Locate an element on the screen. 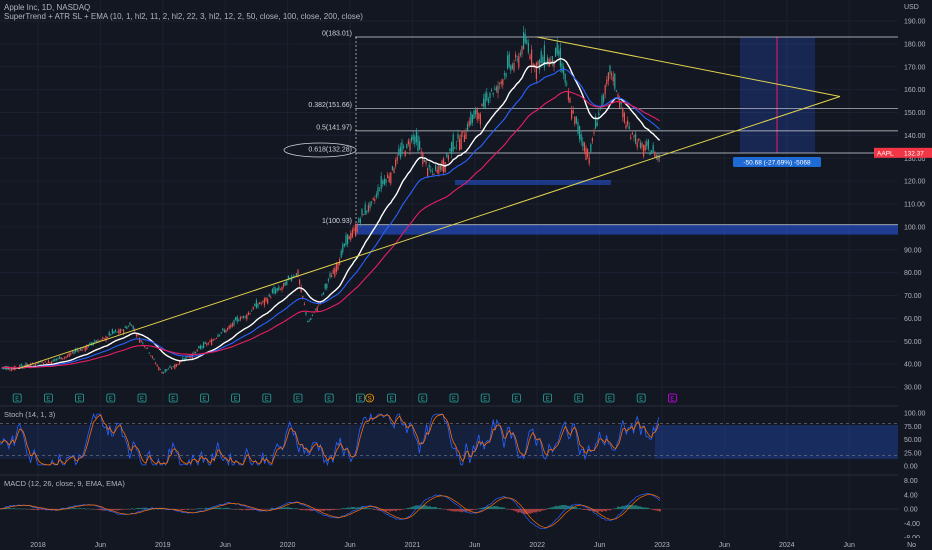  small-zone is located at coordinates (533, 182).